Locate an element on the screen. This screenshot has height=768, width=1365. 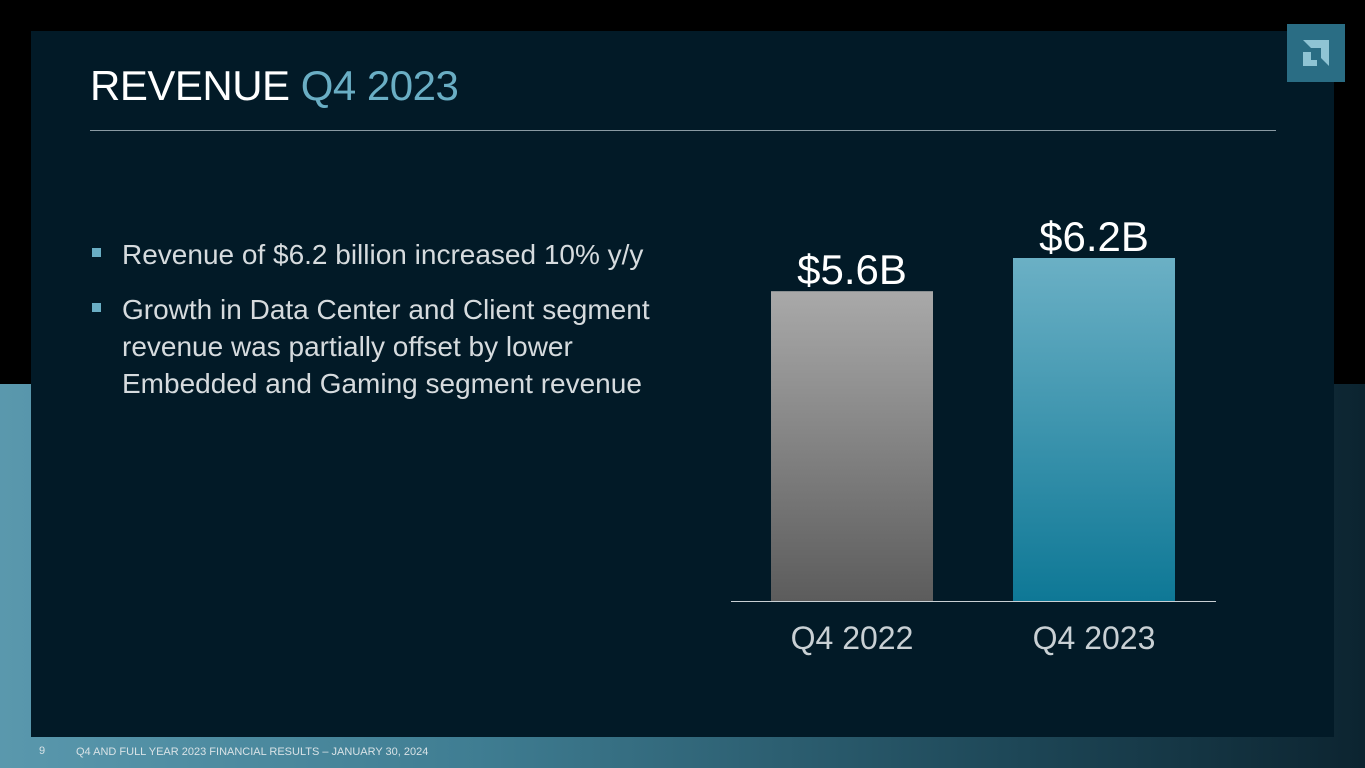
amd-logo-icon is located at coordinates (1316, 53).